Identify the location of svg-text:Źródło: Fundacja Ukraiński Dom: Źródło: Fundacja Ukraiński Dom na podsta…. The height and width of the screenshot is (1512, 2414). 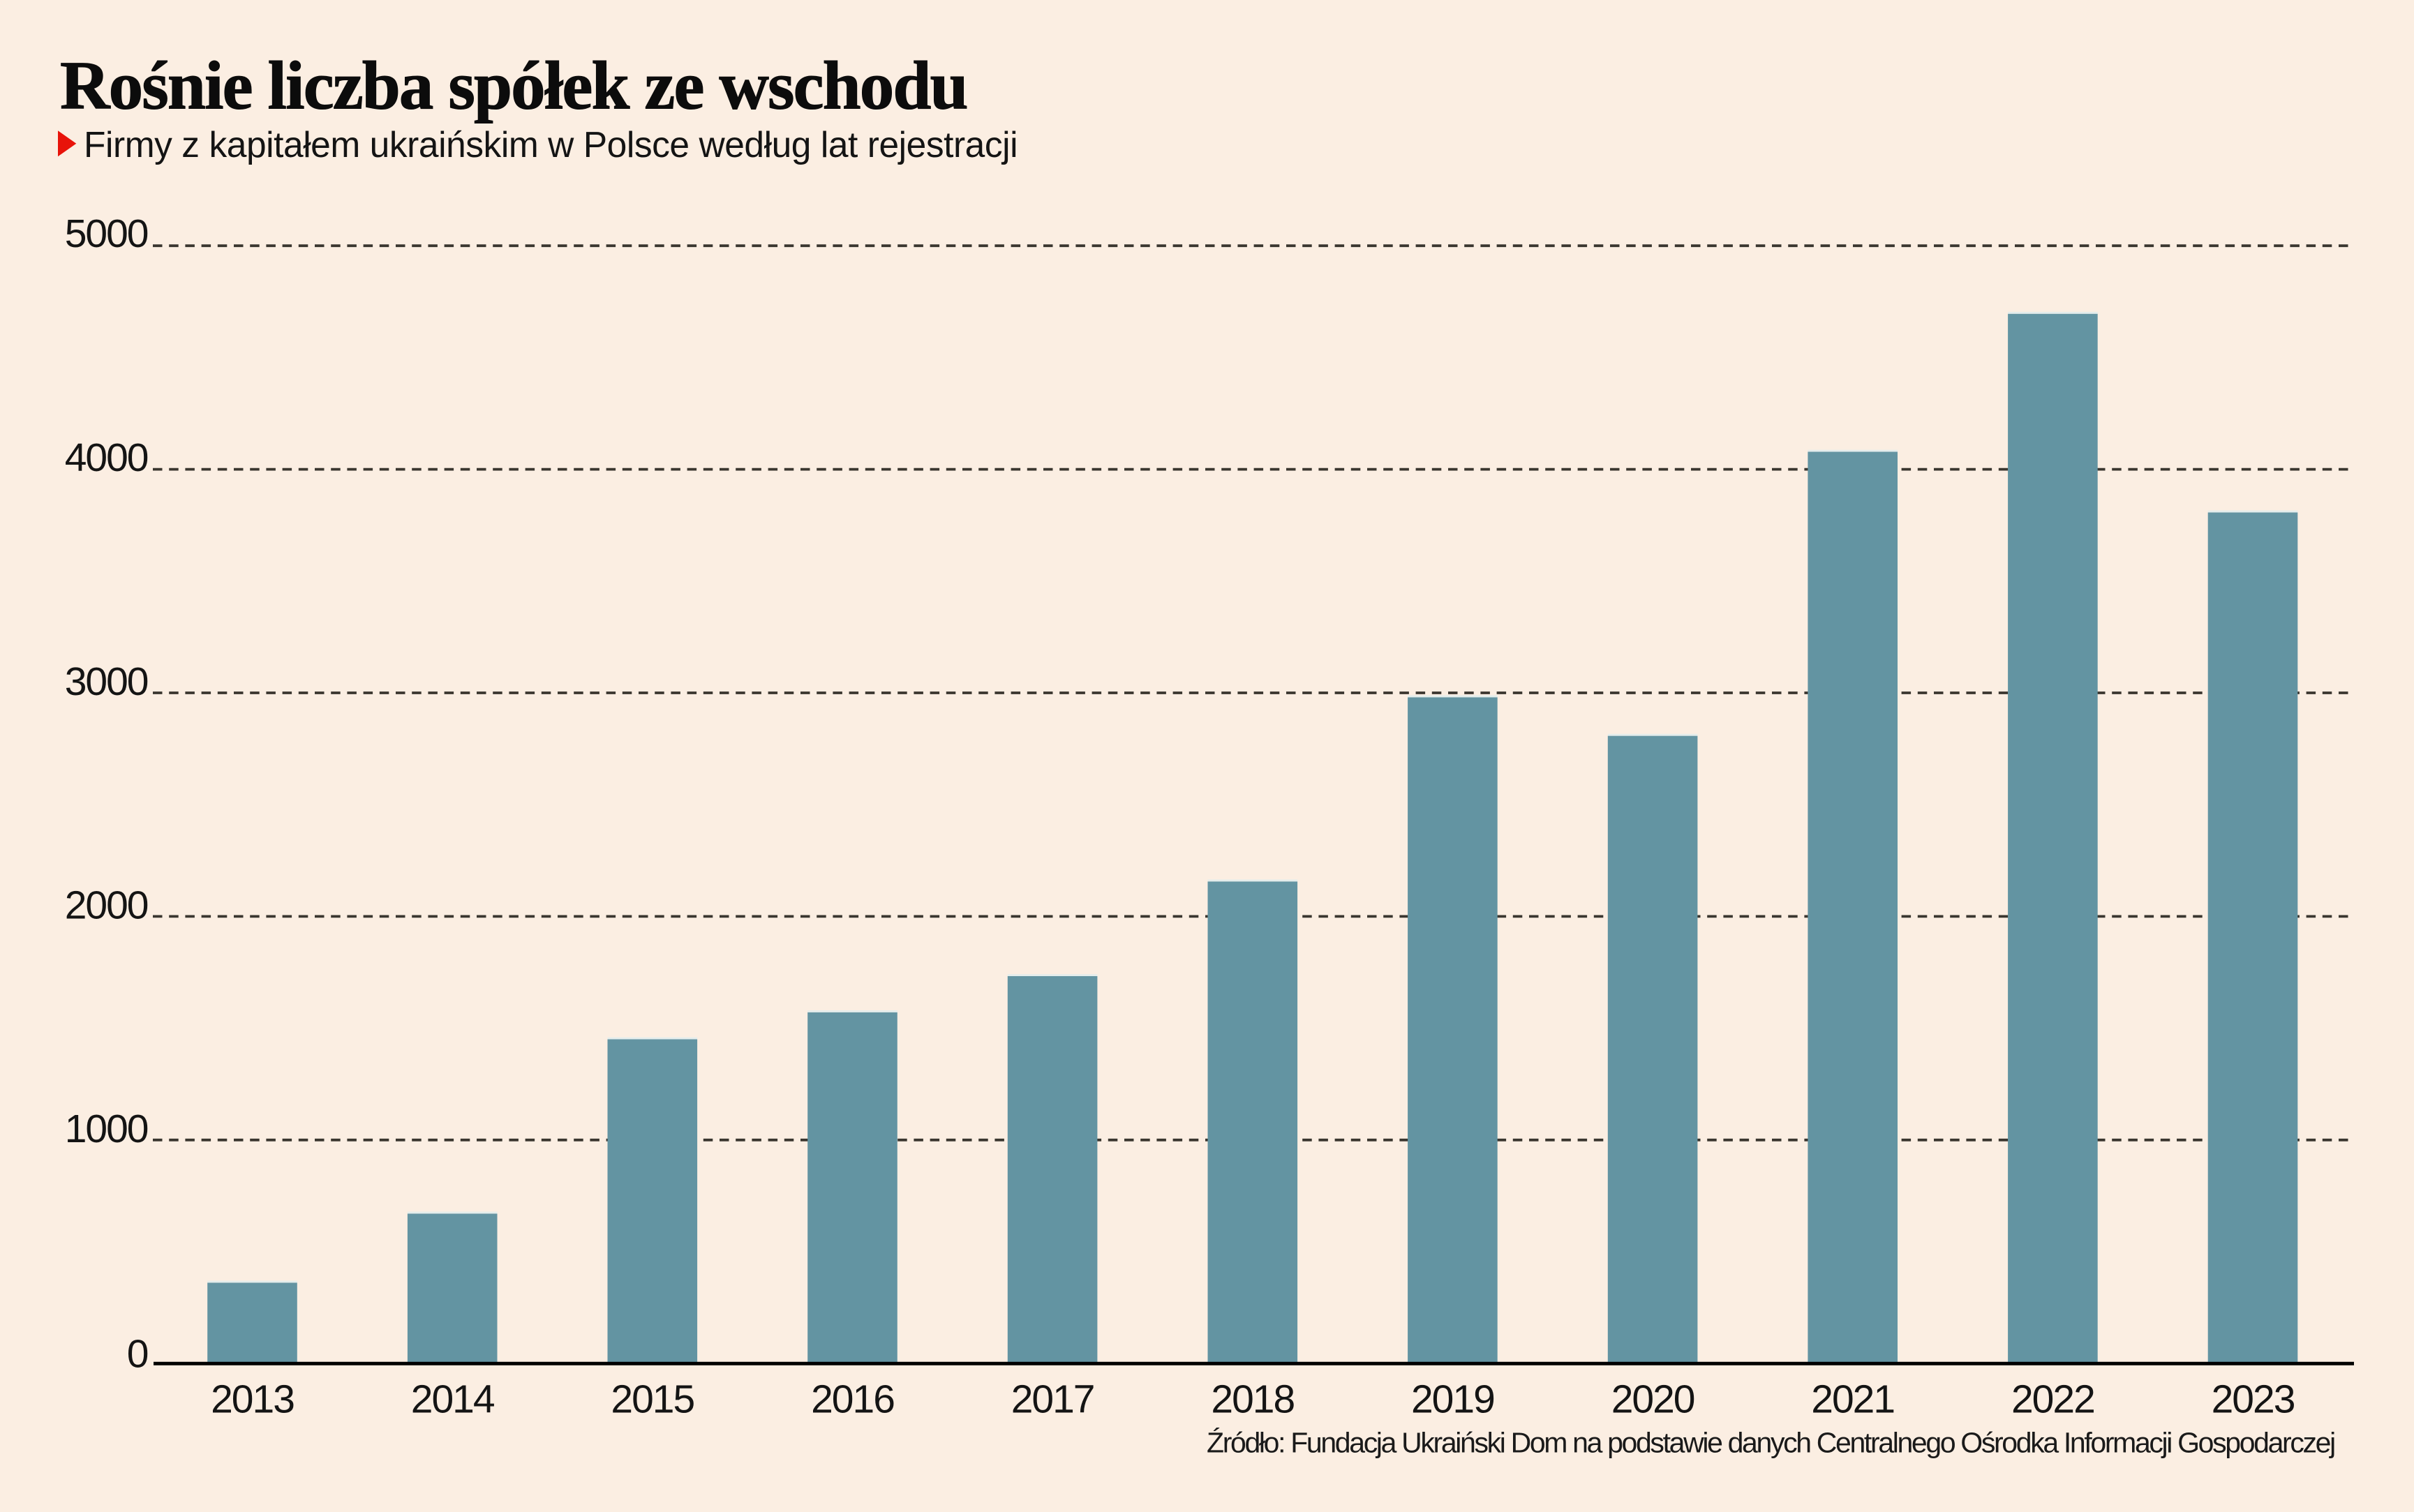
(1770, 1443).